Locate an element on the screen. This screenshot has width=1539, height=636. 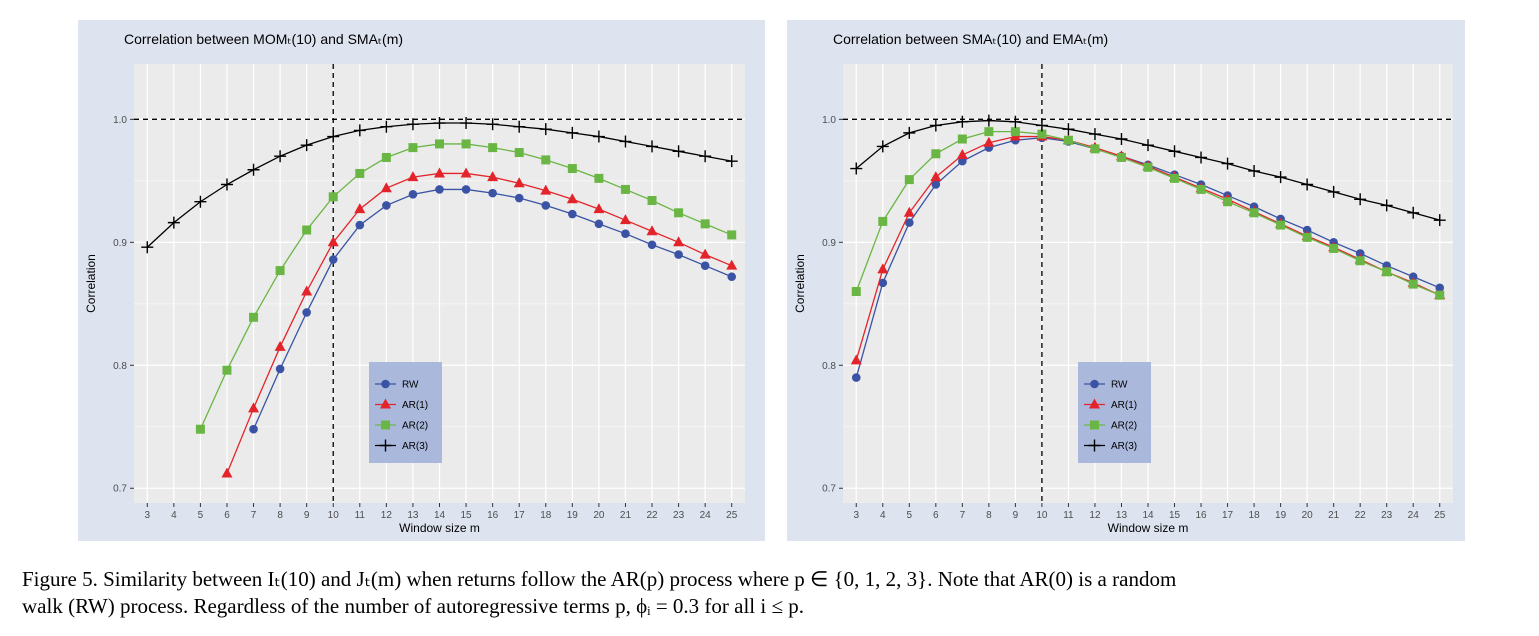
y-axis-label: Correlation is located at coordinates (91, 283).